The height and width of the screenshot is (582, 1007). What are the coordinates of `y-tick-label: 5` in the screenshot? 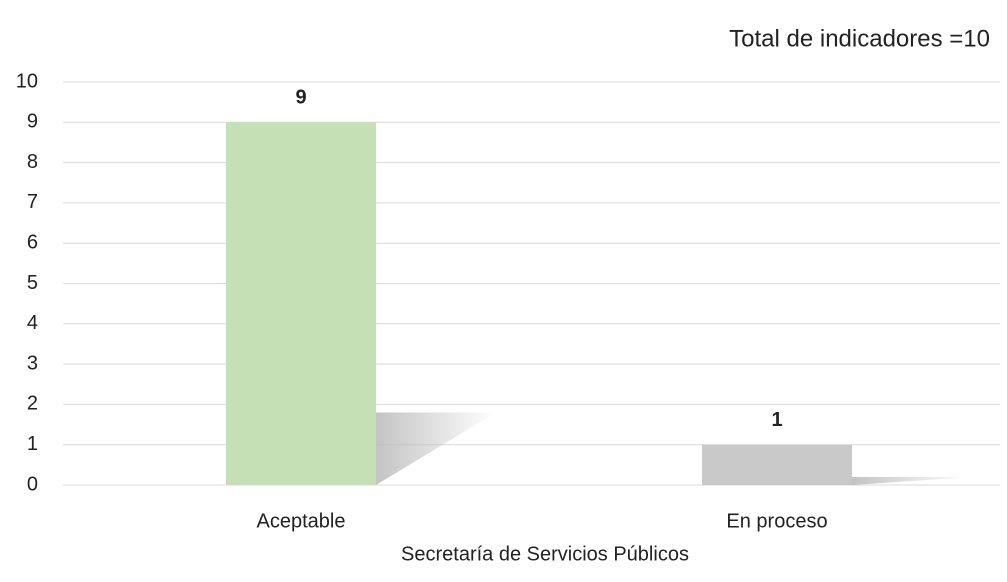 It's located at (32, 283).